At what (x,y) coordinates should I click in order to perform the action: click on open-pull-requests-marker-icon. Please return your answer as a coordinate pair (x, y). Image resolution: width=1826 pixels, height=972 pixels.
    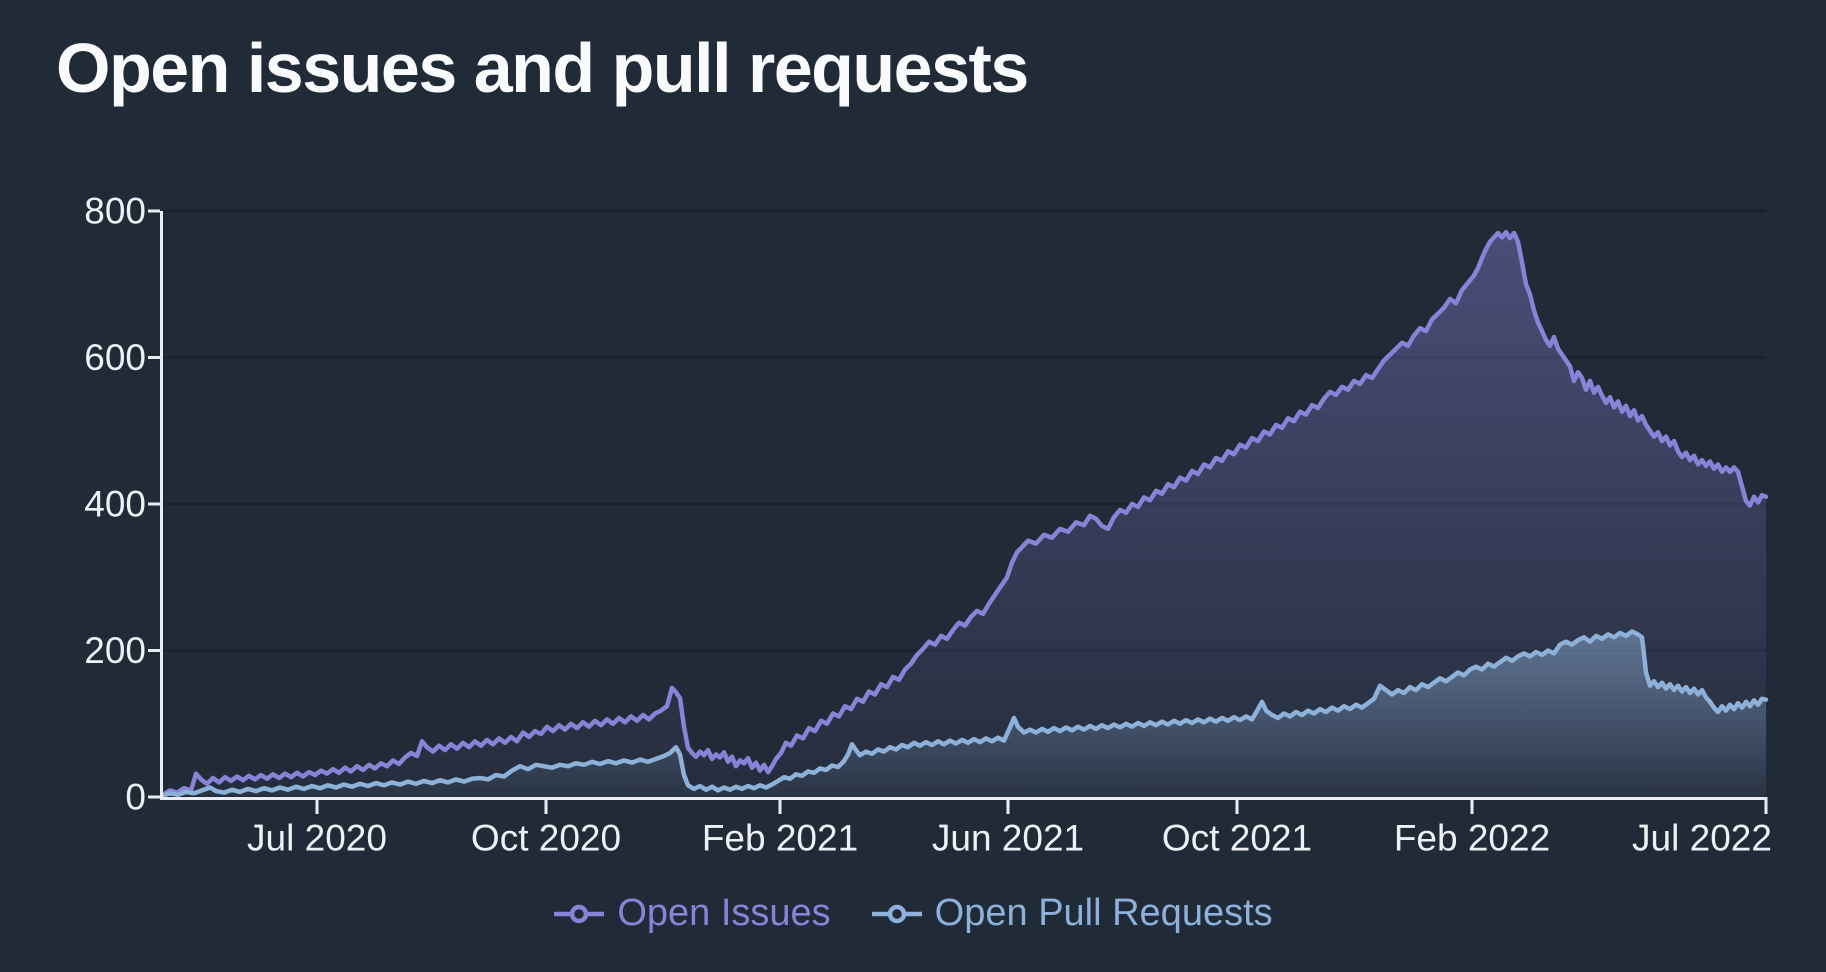
    Looking at the image, I should click on (896, 913).